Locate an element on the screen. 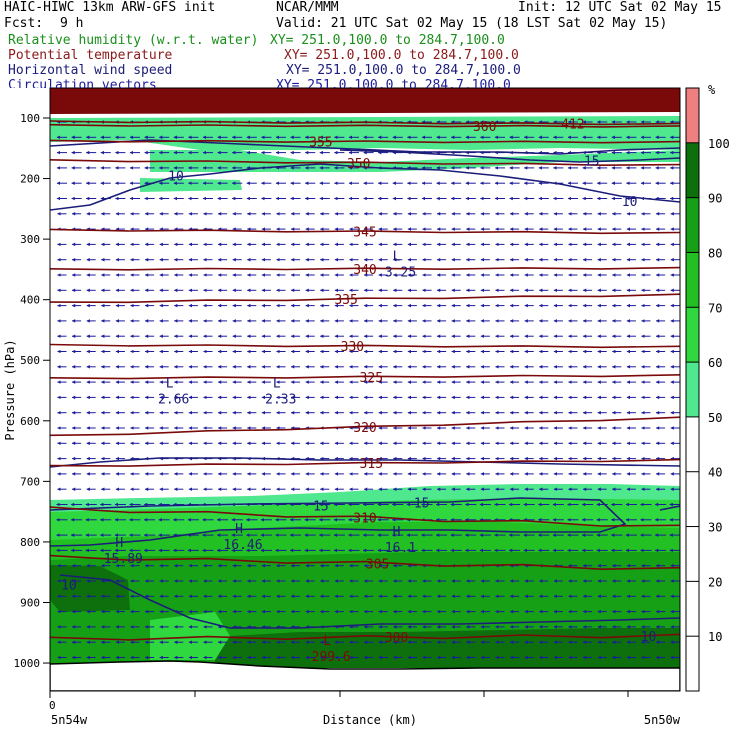  terrain is located at coordinates (365, 675).